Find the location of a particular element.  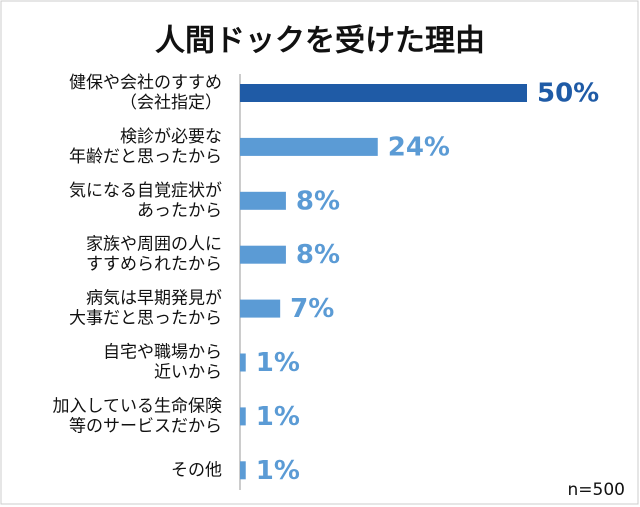

category-label: 等のサービスだから is located at coordinates (145, 426).